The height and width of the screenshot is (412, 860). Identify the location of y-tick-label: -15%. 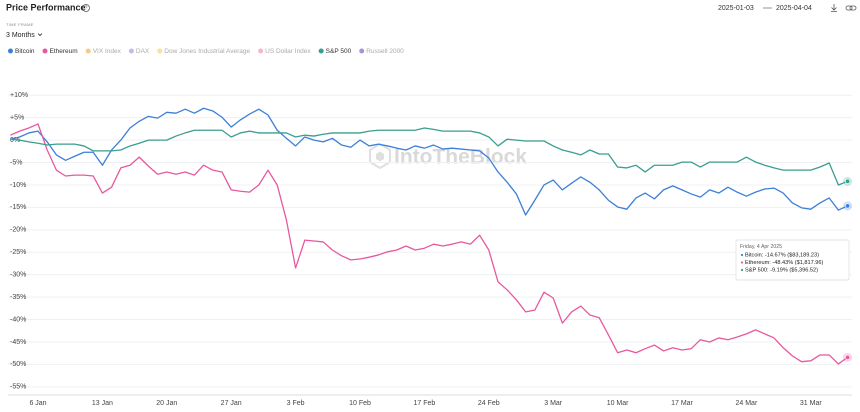
(18, 207).